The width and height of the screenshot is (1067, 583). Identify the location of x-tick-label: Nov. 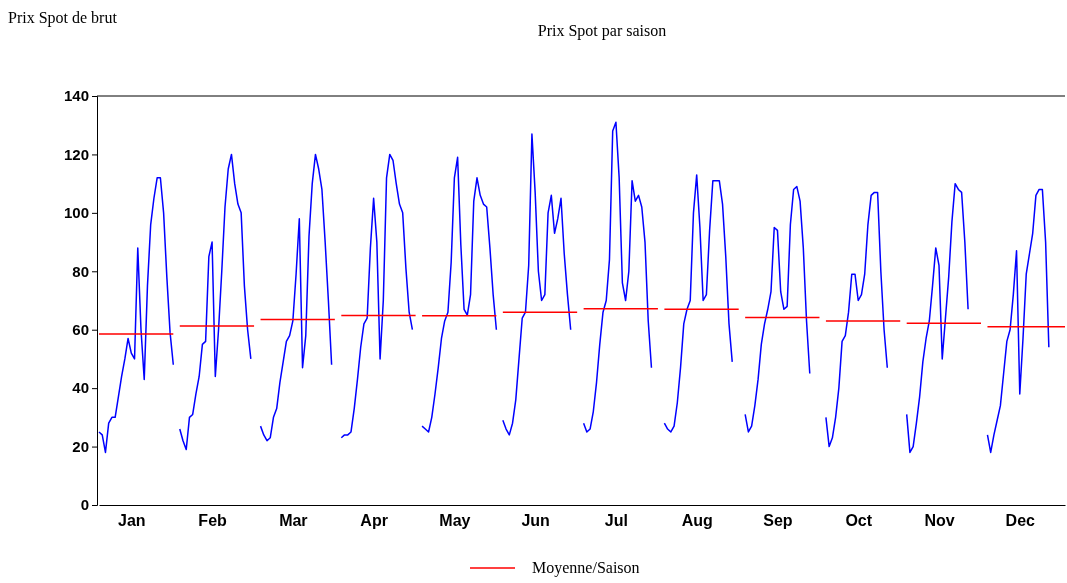
(939, 521).